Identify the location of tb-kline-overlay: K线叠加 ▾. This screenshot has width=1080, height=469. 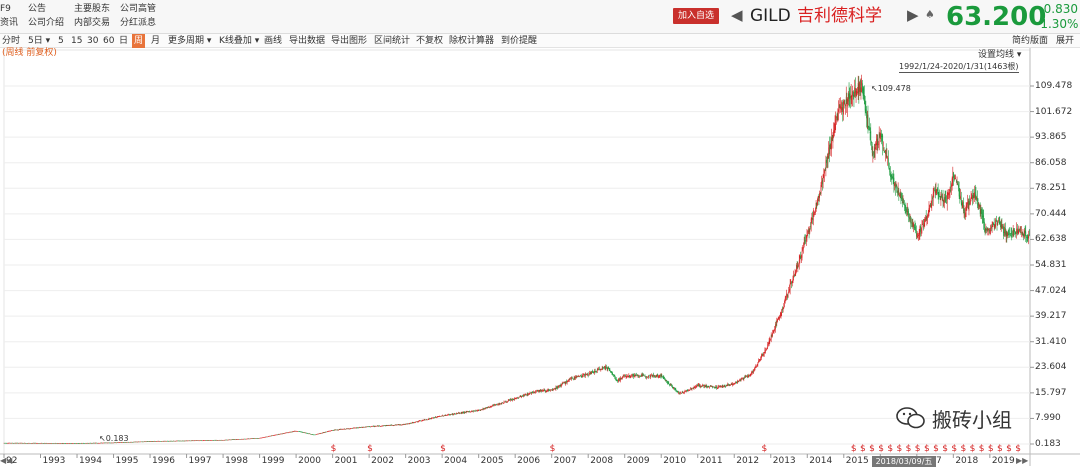
(239, 41).